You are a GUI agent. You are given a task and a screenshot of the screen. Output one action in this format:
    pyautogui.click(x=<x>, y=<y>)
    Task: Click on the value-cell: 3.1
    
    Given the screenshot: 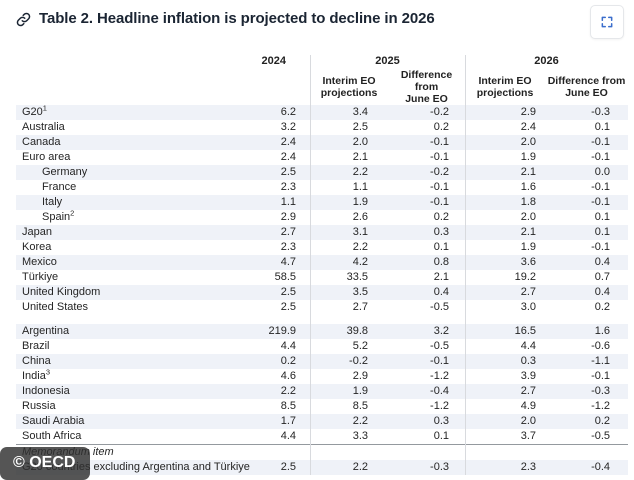 What is the action you would take?
    pyautogui.click(x=349, y=232)
    